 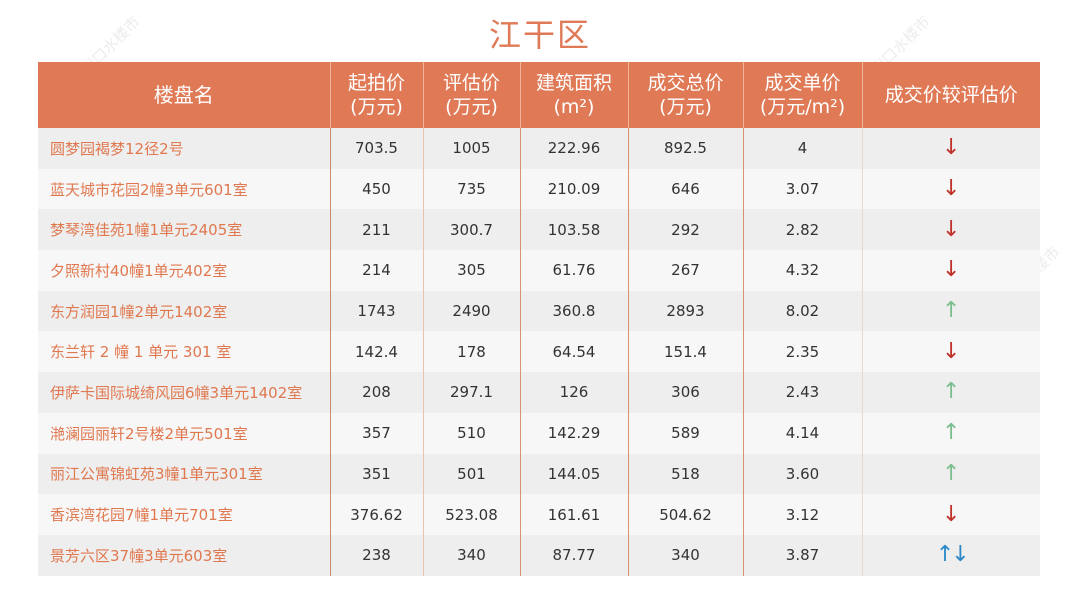 I want to click on cell-area: 360.8, so click(x=573, y=311).